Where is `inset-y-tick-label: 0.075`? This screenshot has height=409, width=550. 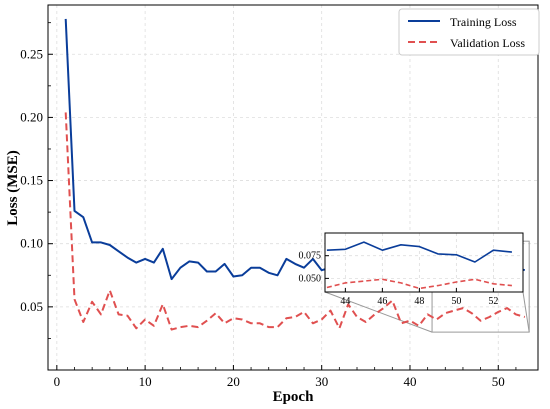
inset-y-tick-label: 0.075 is located at coordinates (310, 256).